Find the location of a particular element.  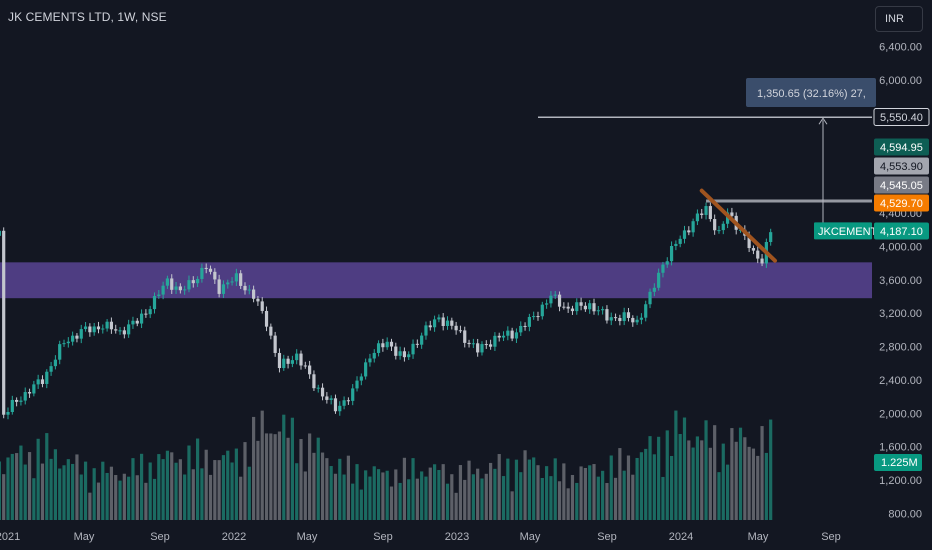

currency-button: INR is located at coordinates (899, 19).